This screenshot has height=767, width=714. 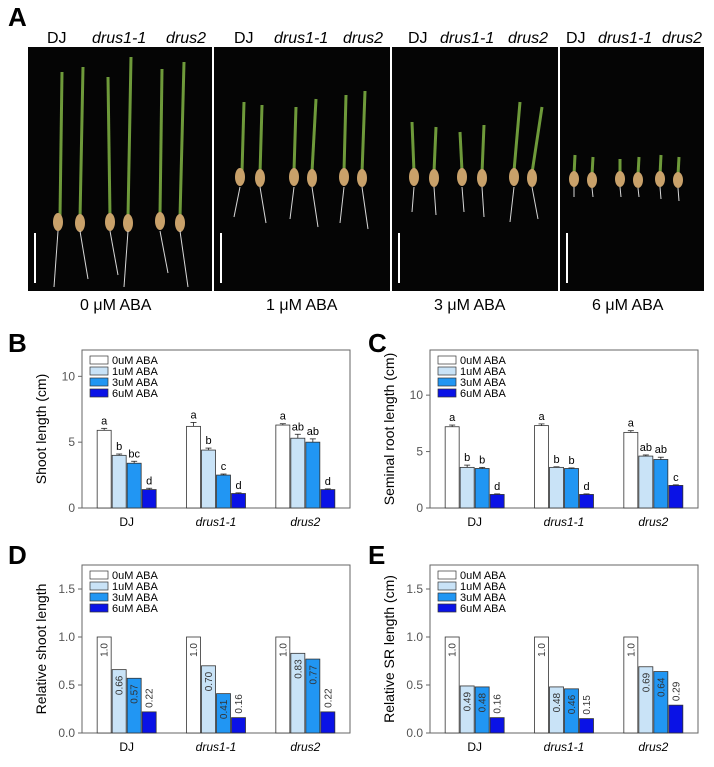 What do you see at coordinates (57, 38) in the screenshot?
I see `photo-label-dj-0: DJ` at bounding box center [57, 38].